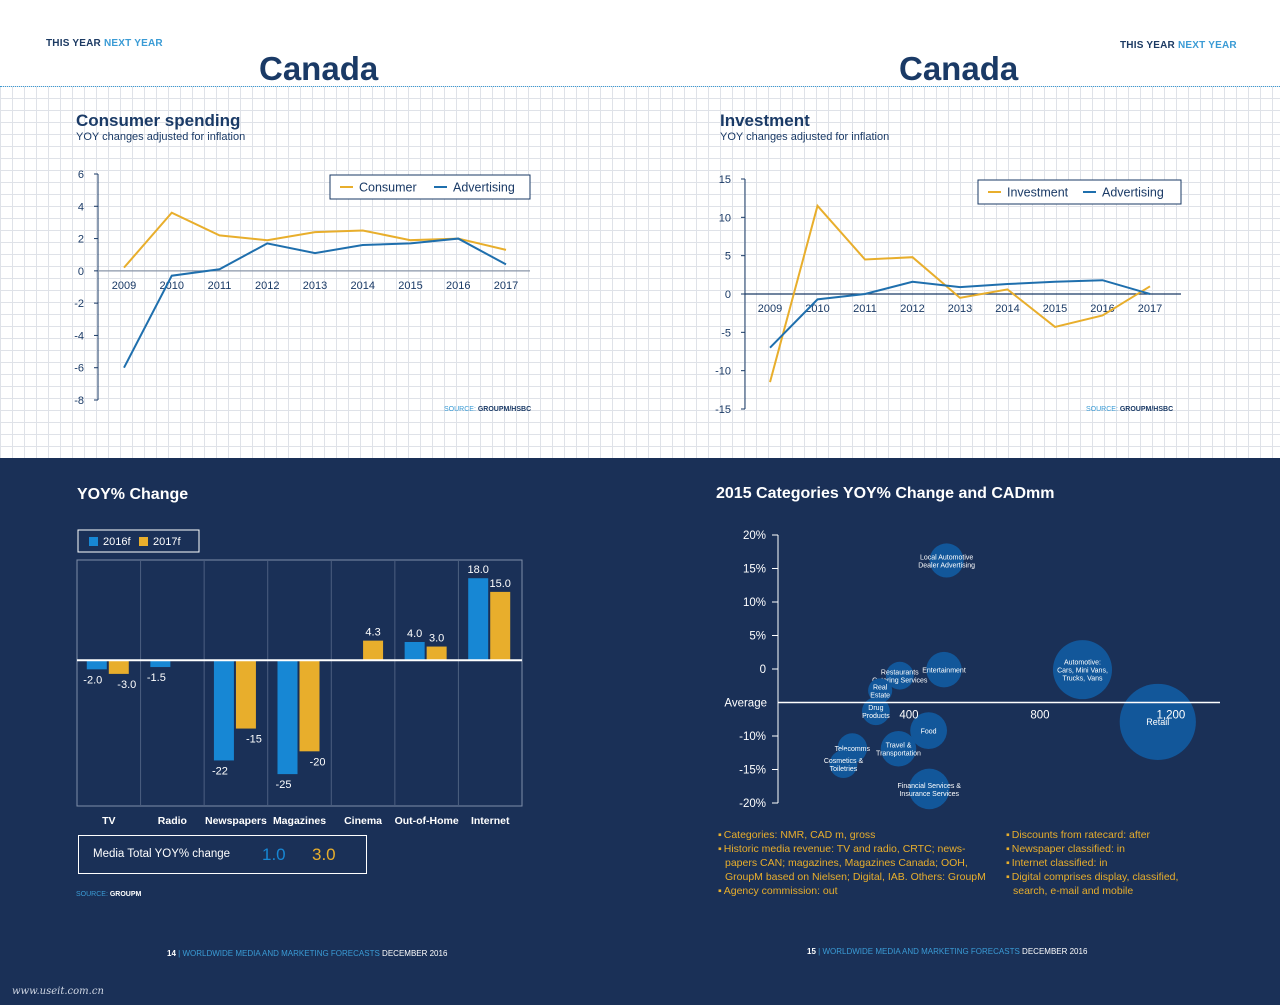 The width and height of the screenshot is (1280, 1005). What do you see at coordinates (363, 821) in the screenshot?
I see `category-label: Cinema` at bounding box center [363, 821].